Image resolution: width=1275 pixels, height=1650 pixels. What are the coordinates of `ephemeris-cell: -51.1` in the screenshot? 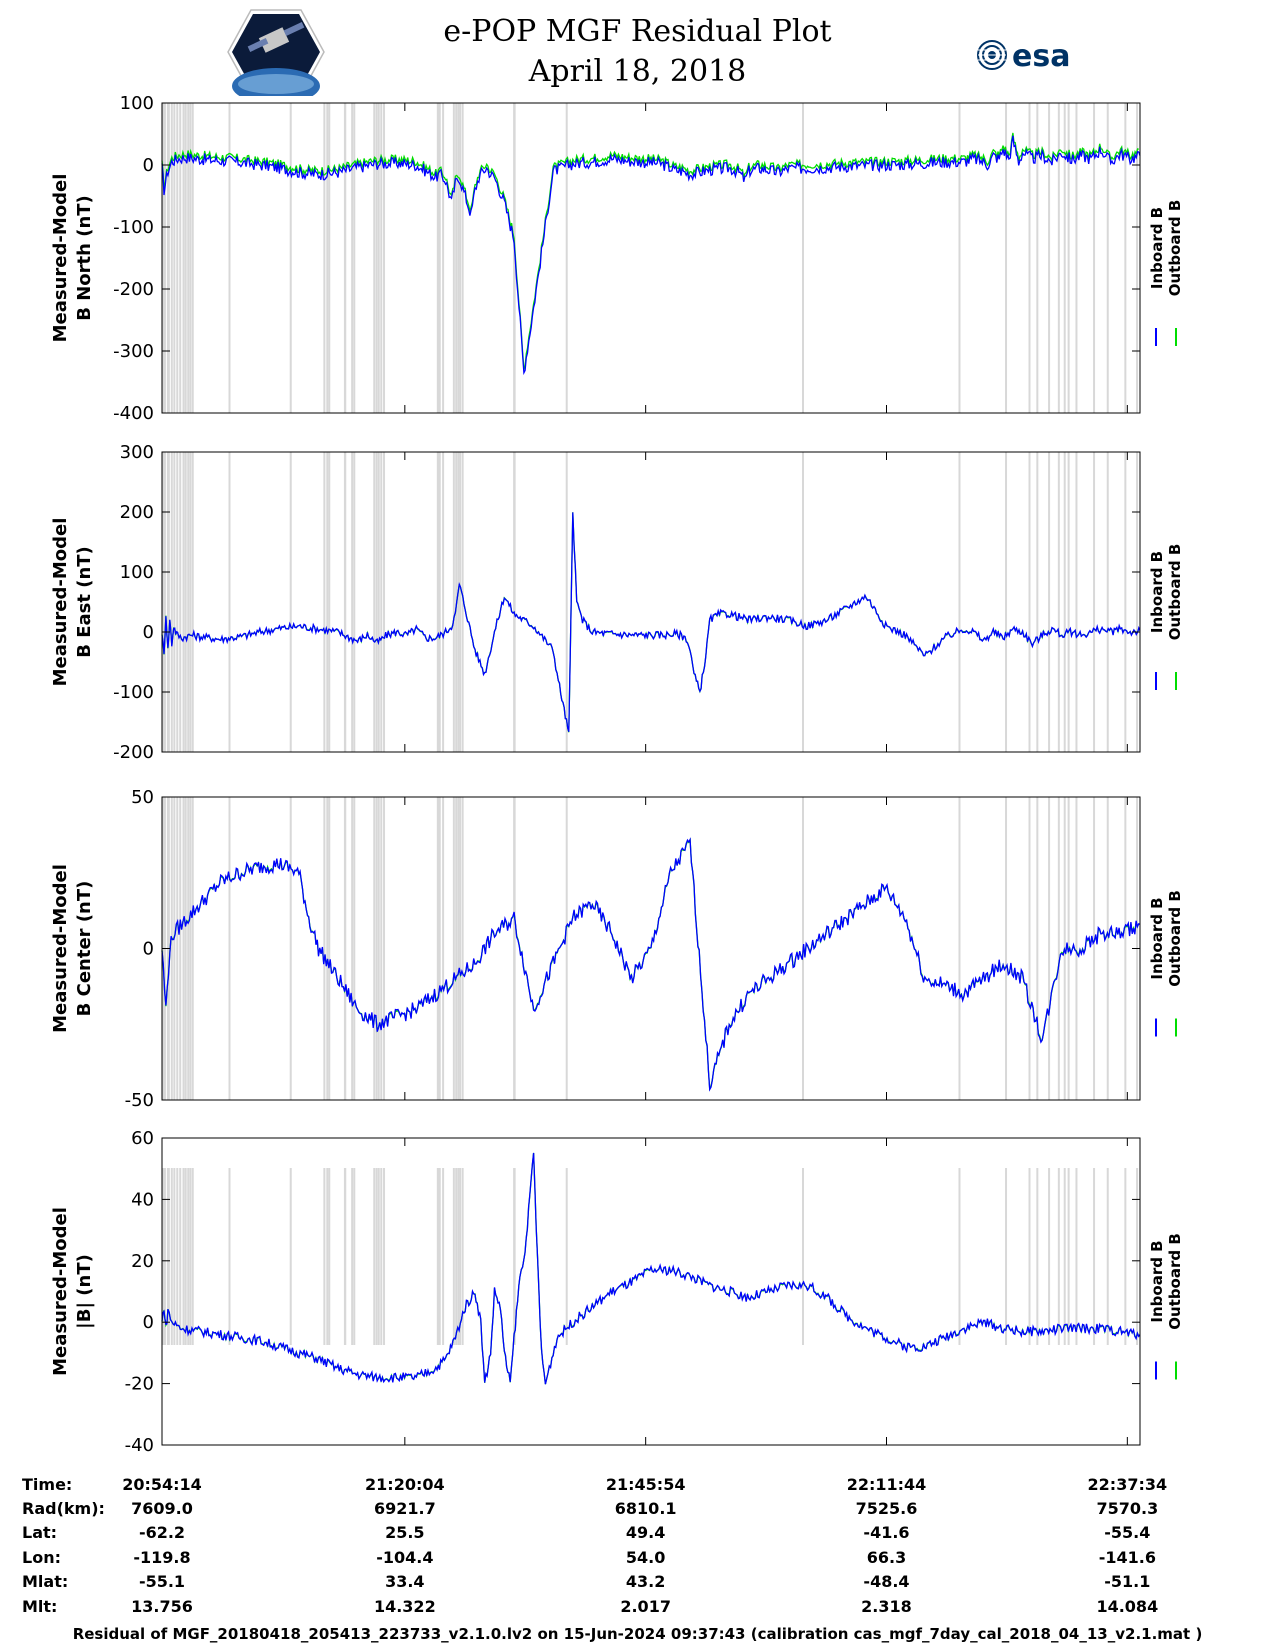 It's located at (1127, 1581).